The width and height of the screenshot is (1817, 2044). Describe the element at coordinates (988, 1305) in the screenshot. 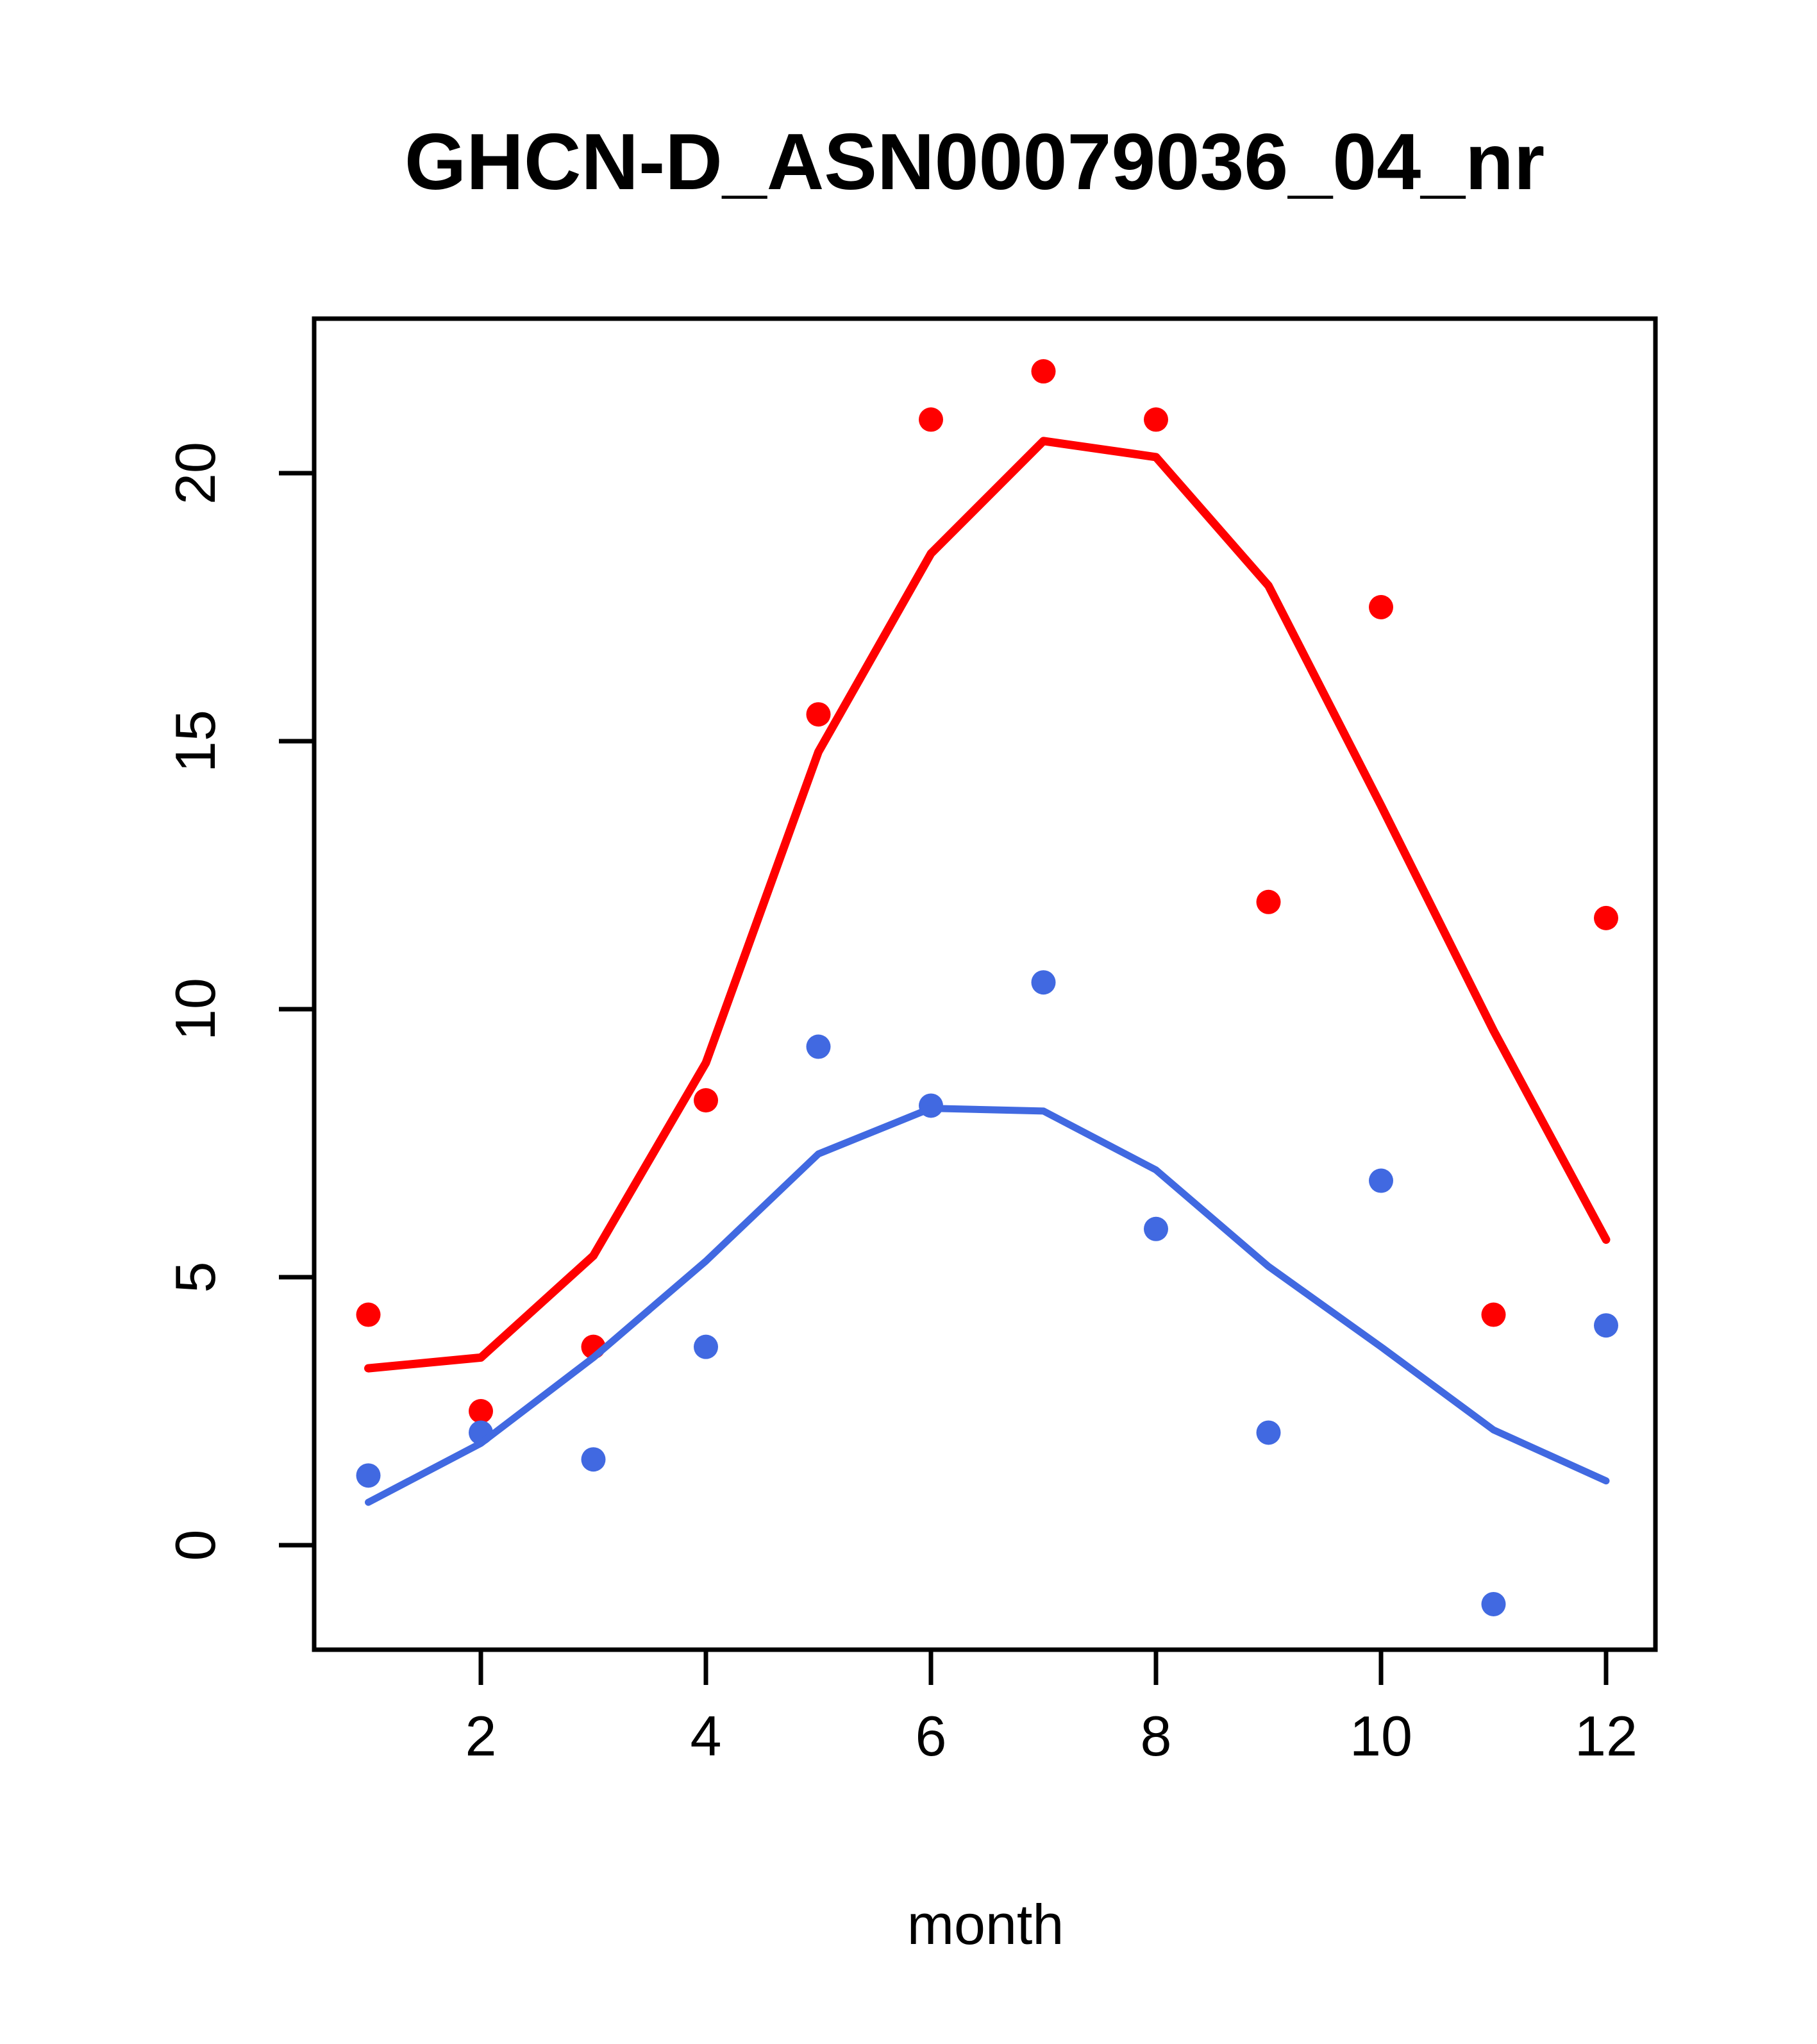

I see `blue-smooth-line` at that location.